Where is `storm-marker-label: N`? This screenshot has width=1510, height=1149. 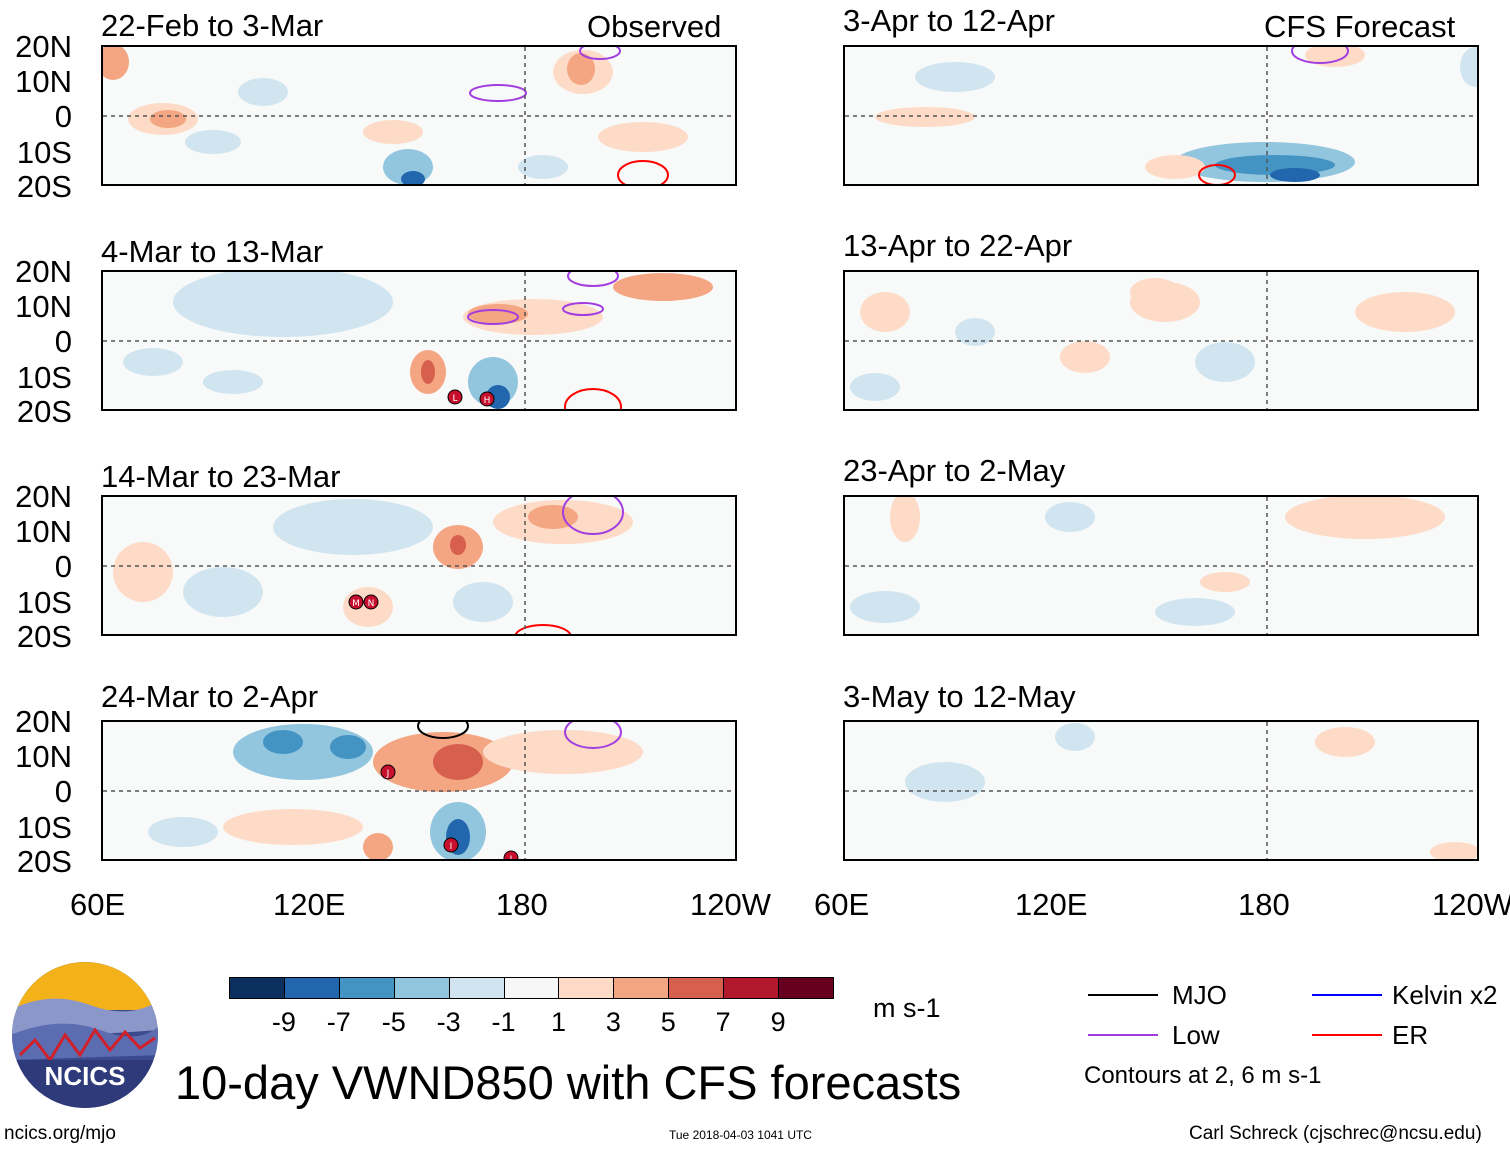
storm-marker-label: N is located at coordinates (371, 604).